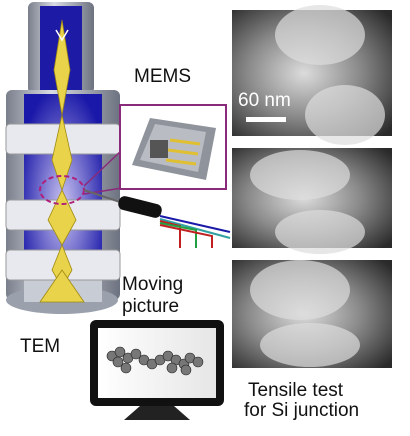 The image size is (410, 436). I want to click on mems-label: MEMS, so click(162, 76).